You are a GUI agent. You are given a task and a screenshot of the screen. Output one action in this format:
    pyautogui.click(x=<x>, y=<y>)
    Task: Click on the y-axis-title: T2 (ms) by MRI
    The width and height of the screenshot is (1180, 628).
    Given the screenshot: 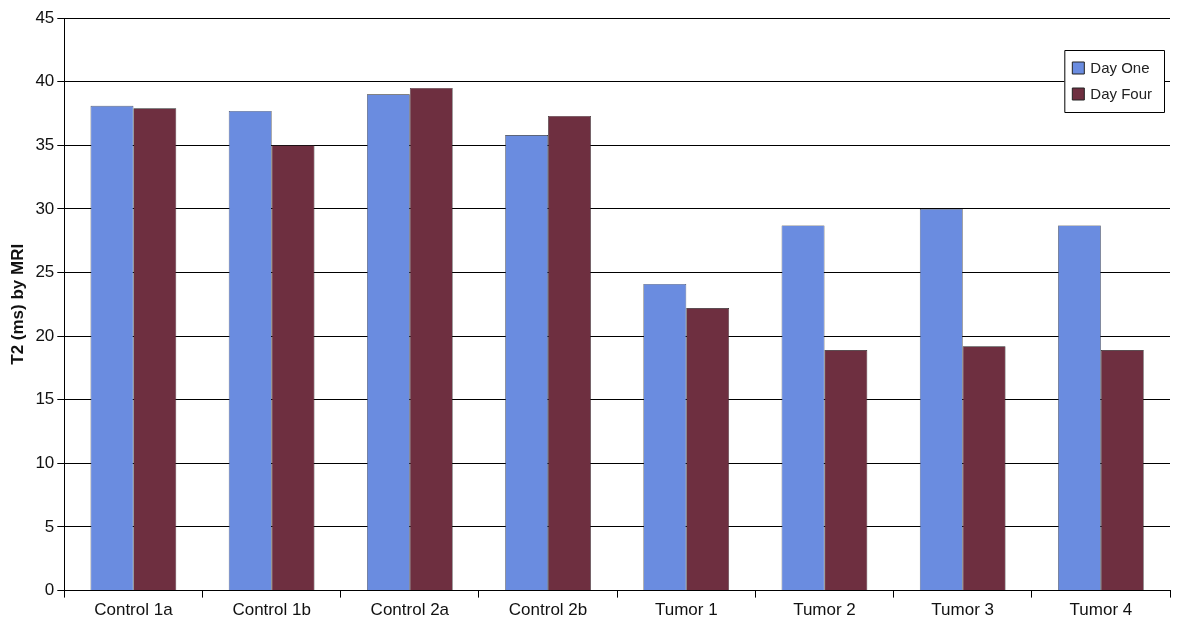 What is the action you would take?
    pyautogui.click(x=17, y=304)
    